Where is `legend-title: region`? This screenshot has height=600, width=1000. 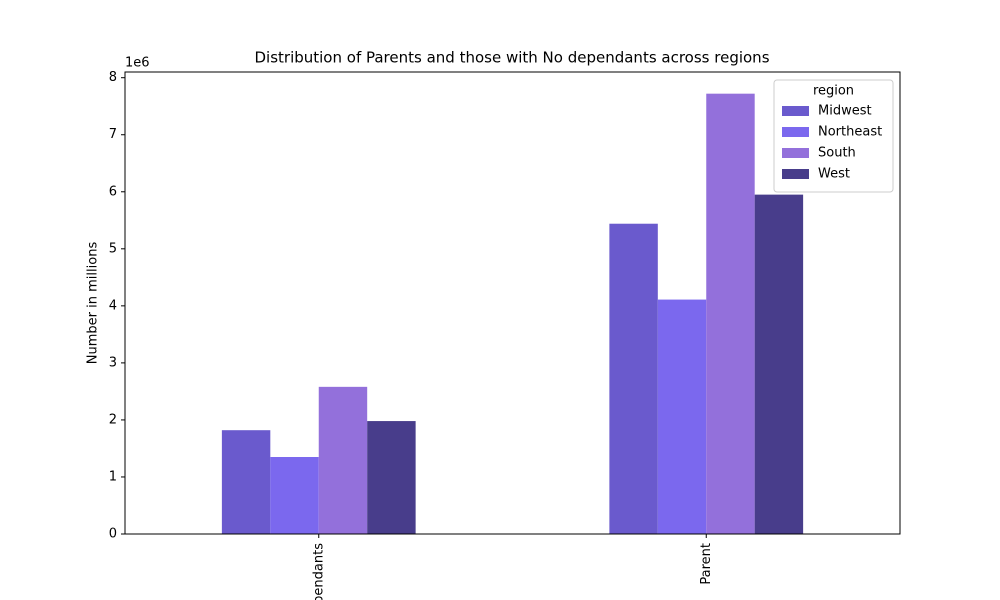 legend-title: region is located at coordinates (833, 91).